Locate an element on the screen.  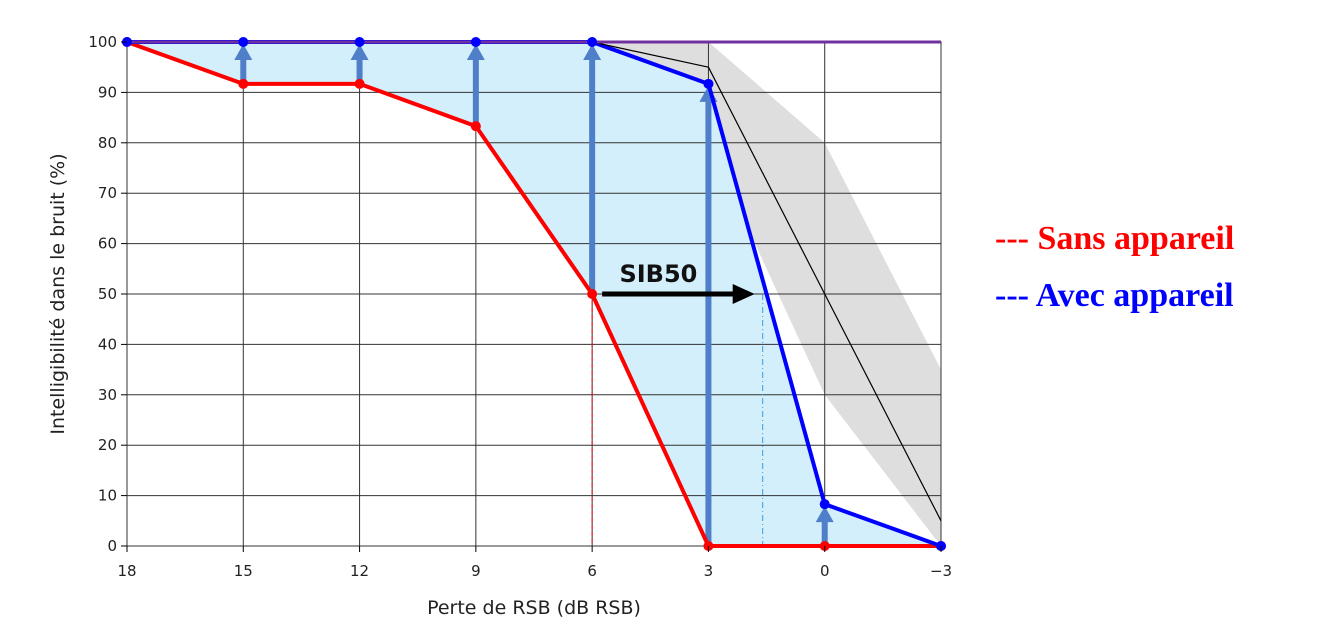
annotation-layer: SIB50 is located at coordinates (678, 282).